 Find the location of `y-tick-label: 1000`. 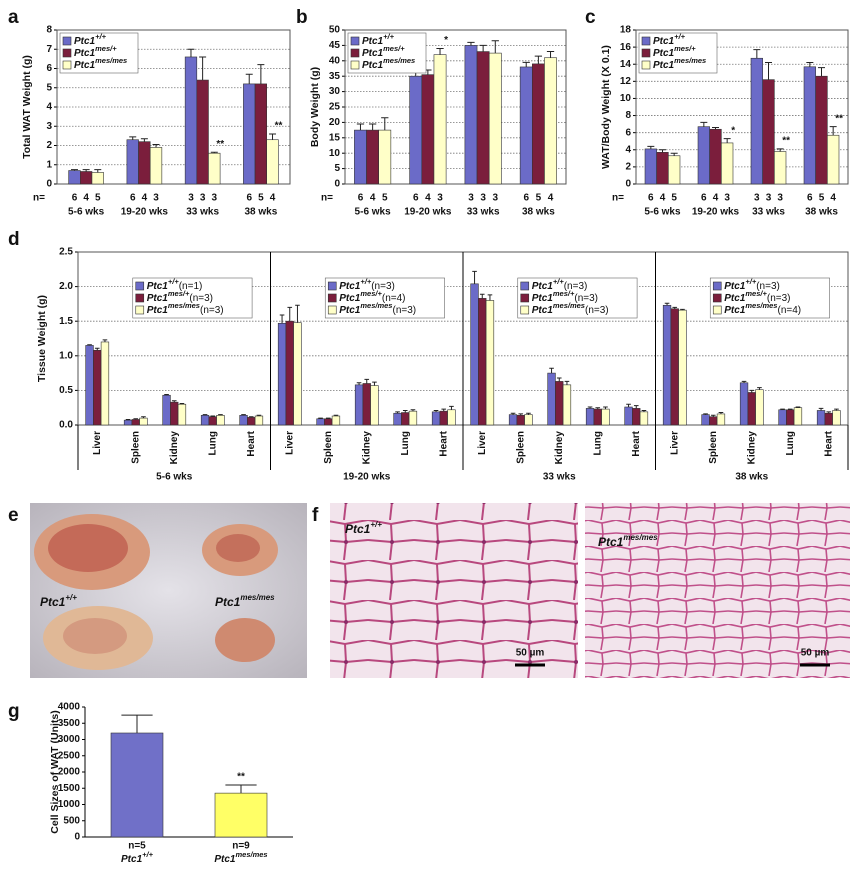

y-tick-label: 1000 is located at coordinates (69, 804).